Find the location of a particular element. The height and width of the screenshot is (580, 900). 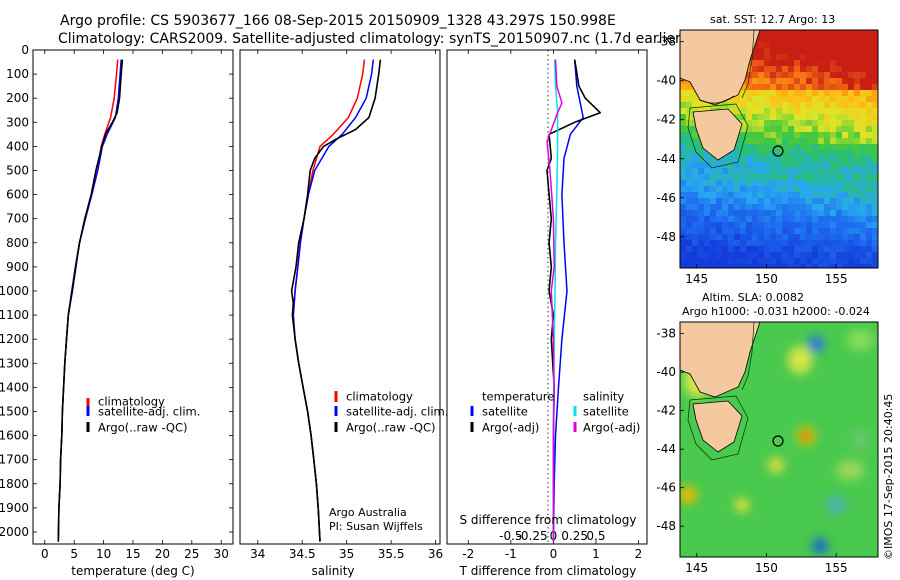

legend-header-temperature: temperature is located at coordinates (518, 397).